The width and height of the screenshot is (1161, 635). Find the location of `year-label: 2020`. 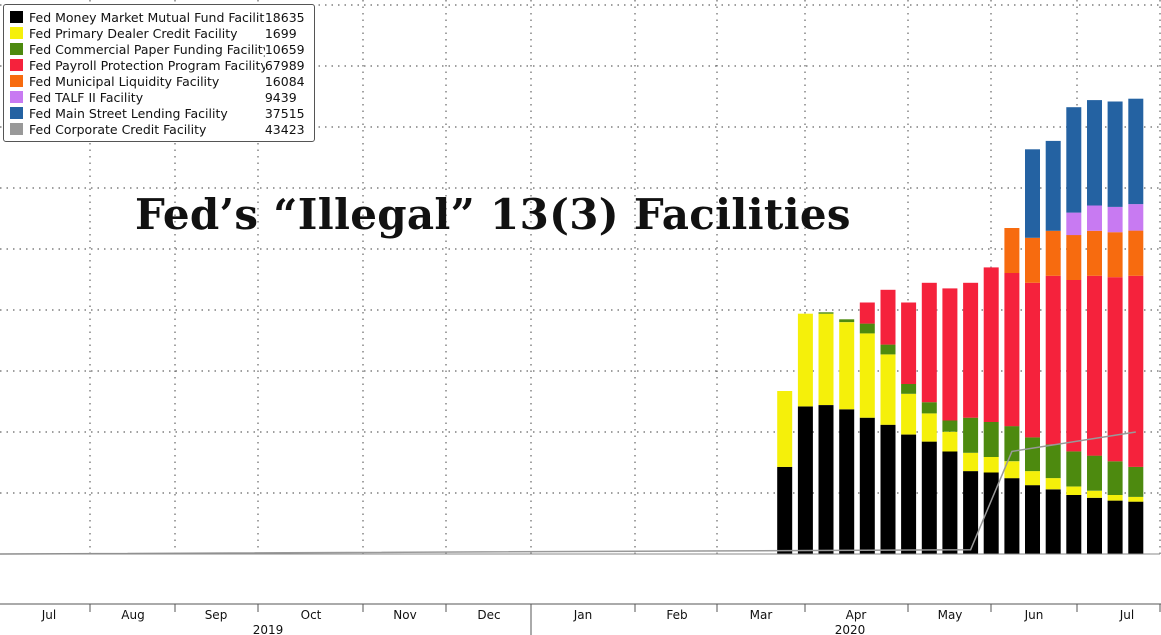

year-label: 2020 is located at coordinates (850, 629).